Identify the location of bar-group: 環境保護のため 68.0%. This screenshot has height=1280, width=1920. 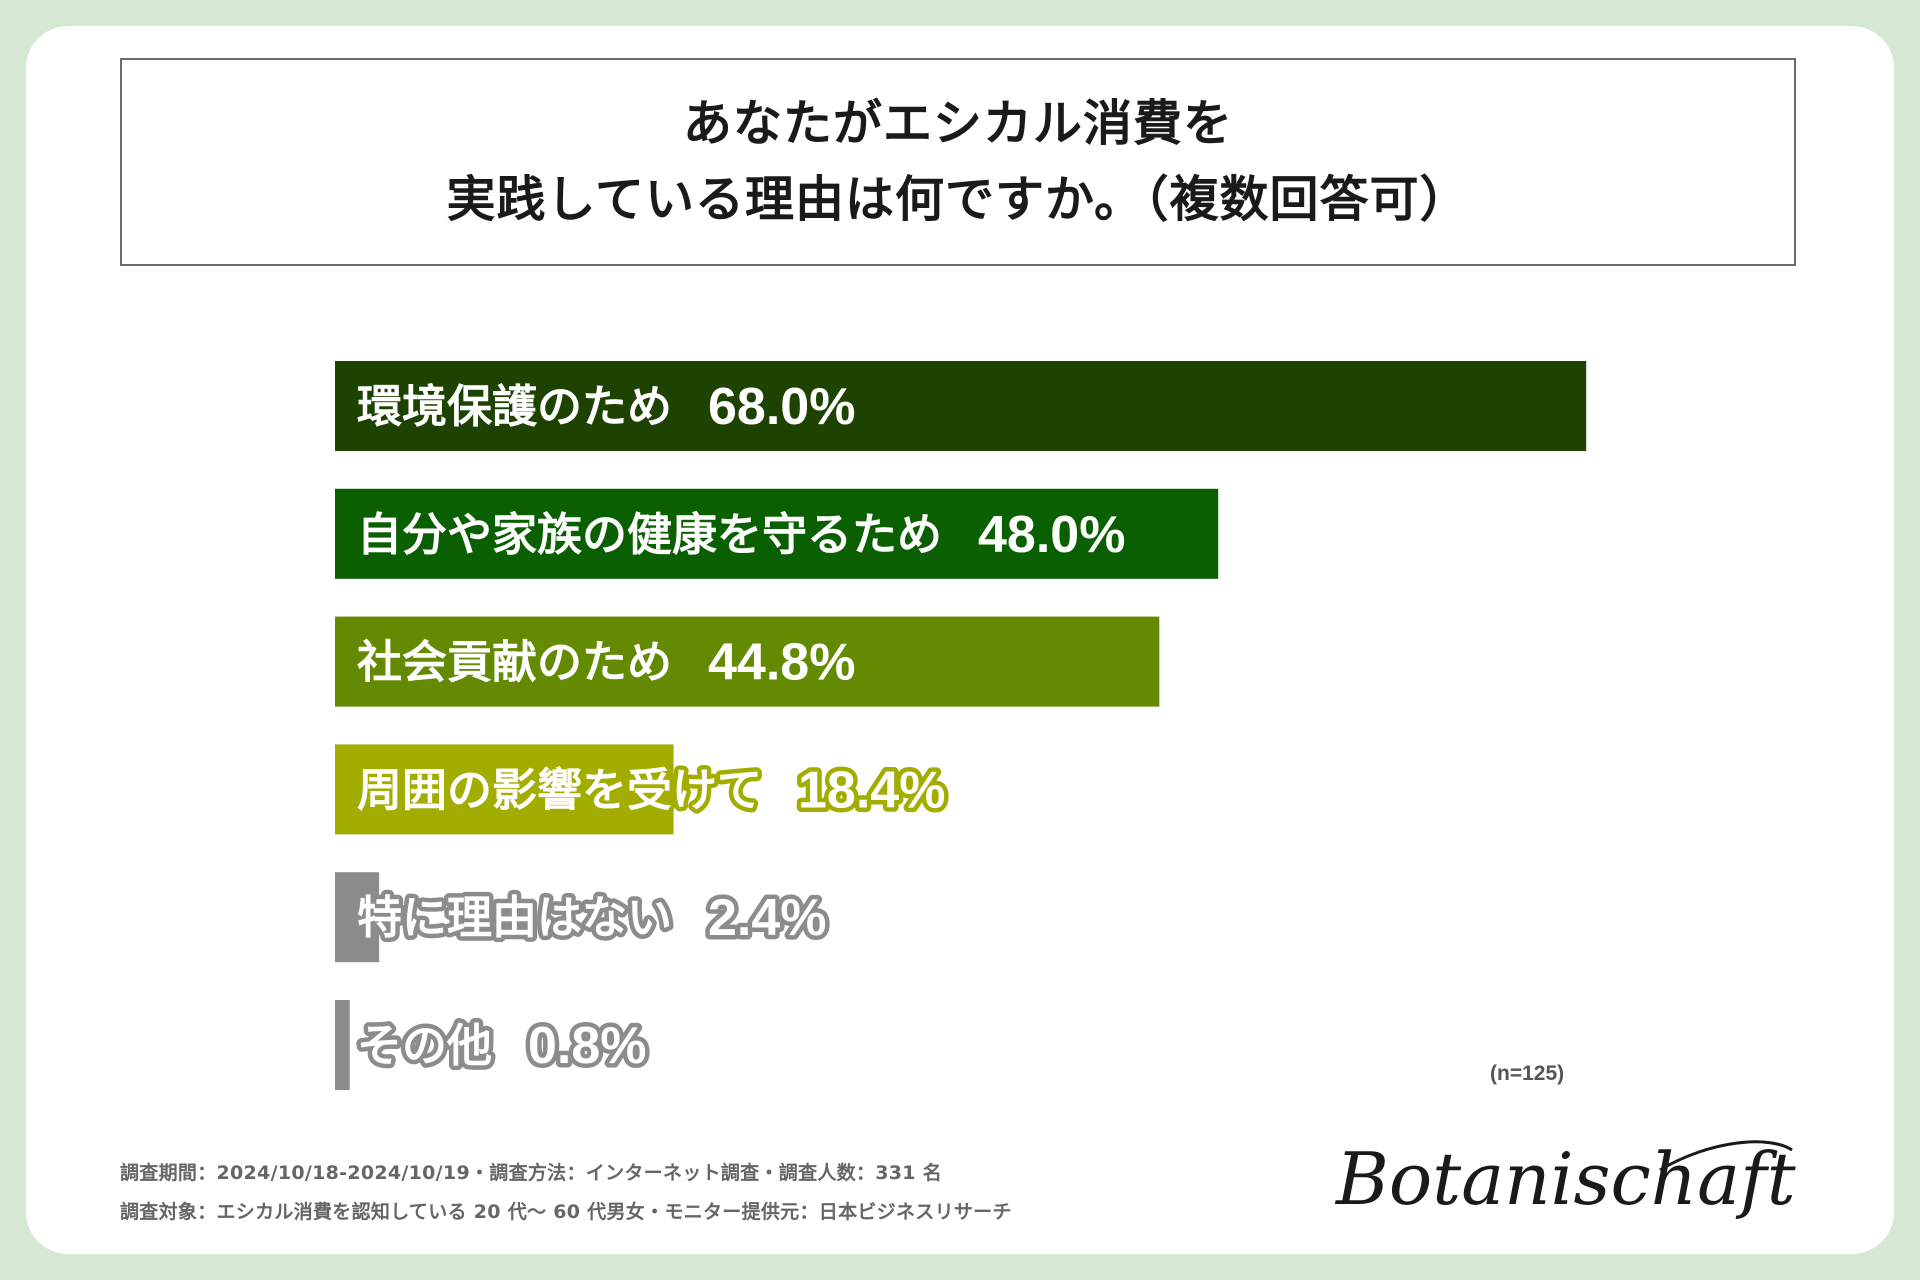
(961, 406).